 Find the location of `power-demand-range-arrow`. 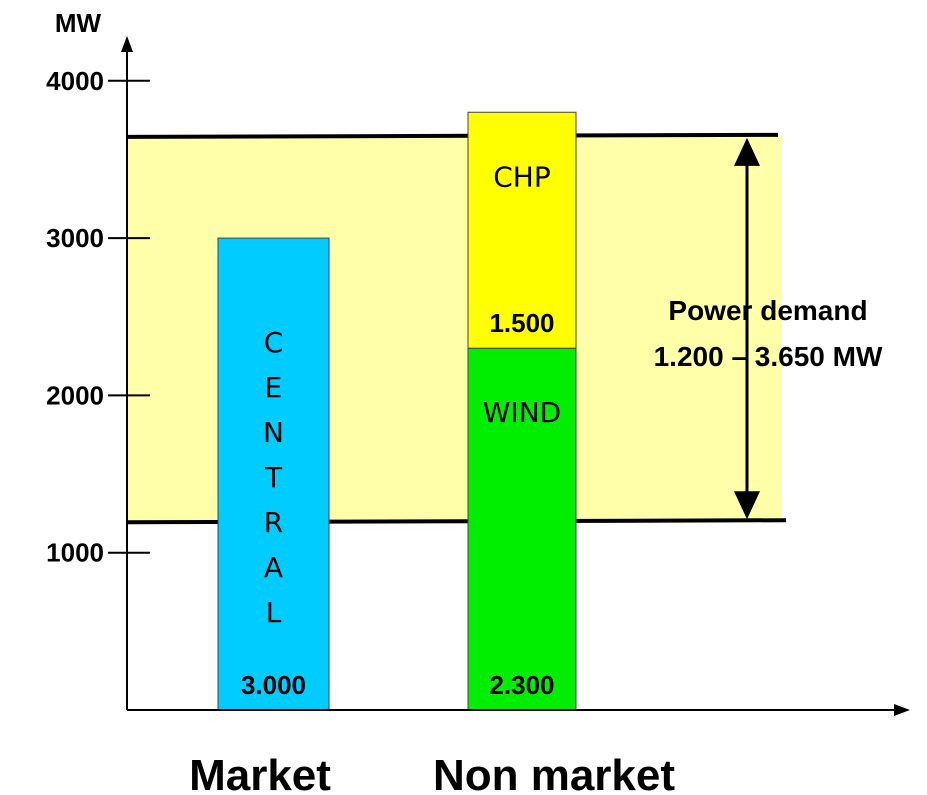

power-demand-range-arrow is located at coordinates (747, 328).